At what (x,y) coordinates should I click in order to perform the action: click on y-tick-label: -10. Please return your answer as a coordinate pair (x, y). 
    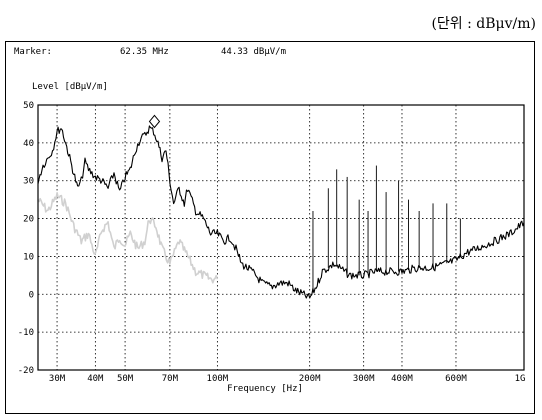
    Looking at the image, I should click on (26, 333).